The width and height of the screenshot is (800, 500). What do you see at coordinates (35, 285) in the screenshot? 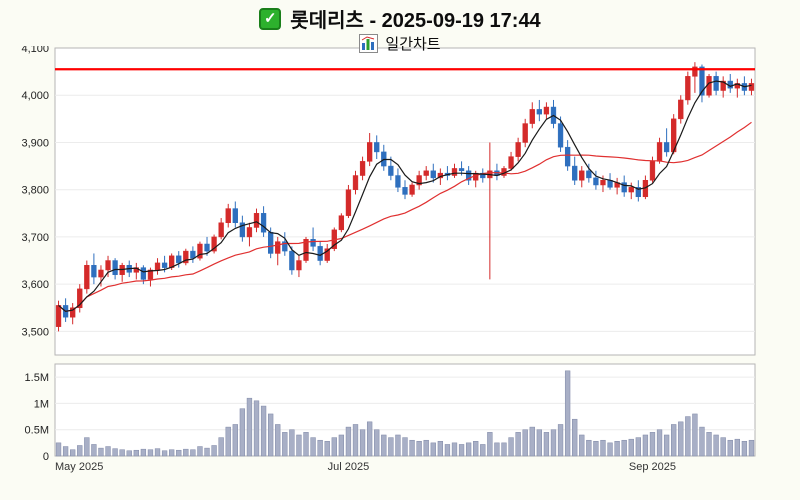
I see `svg-text: 3,600` at bounding box center [35, 285].